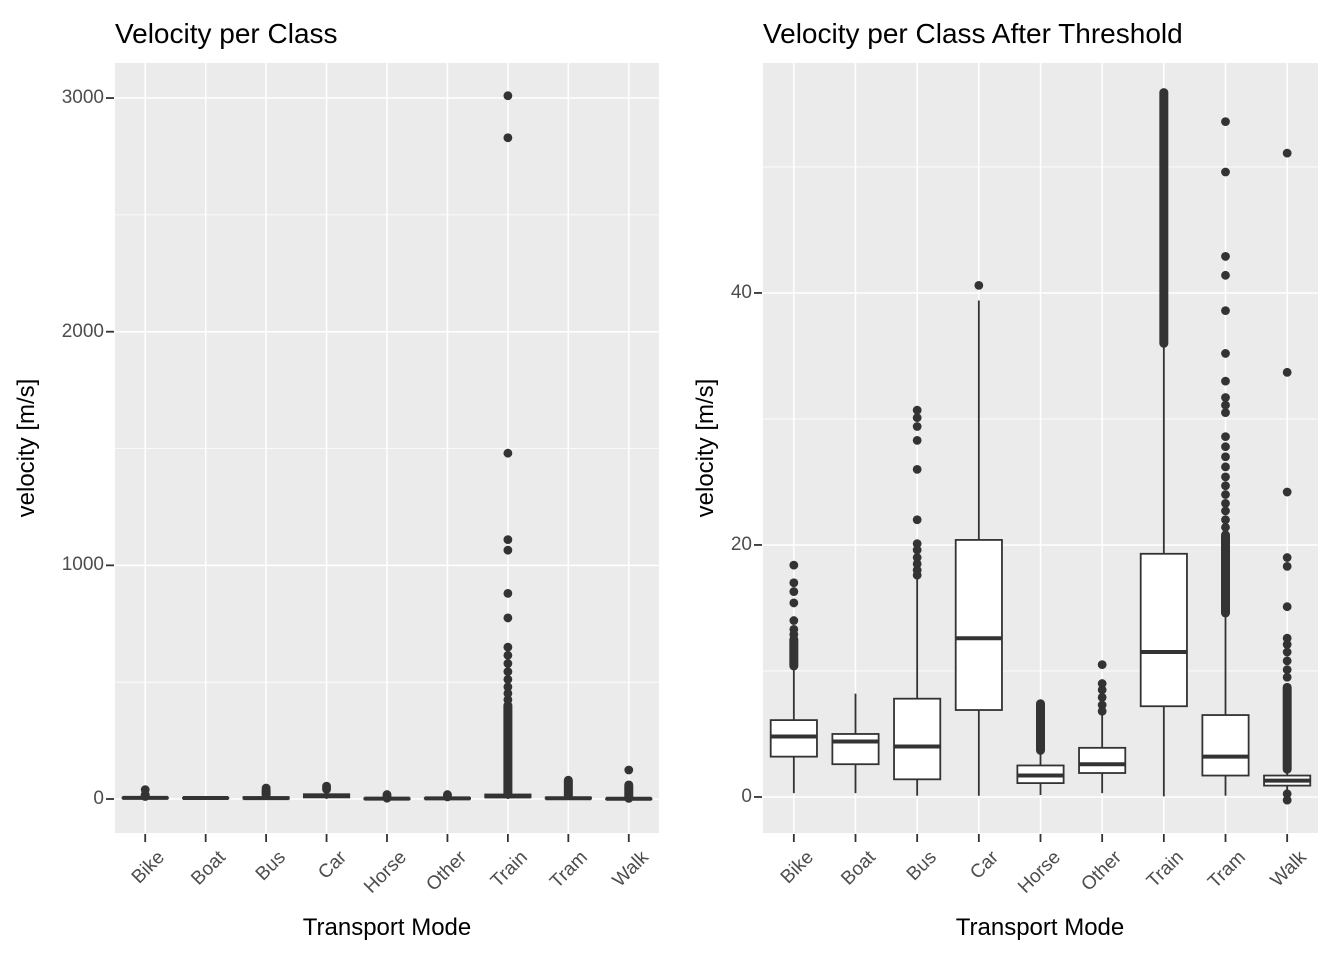  Describe the element at coordinates (26, 448) in the screenshot. I see `left-y-axis-title: velocity [m/s]` at that location.